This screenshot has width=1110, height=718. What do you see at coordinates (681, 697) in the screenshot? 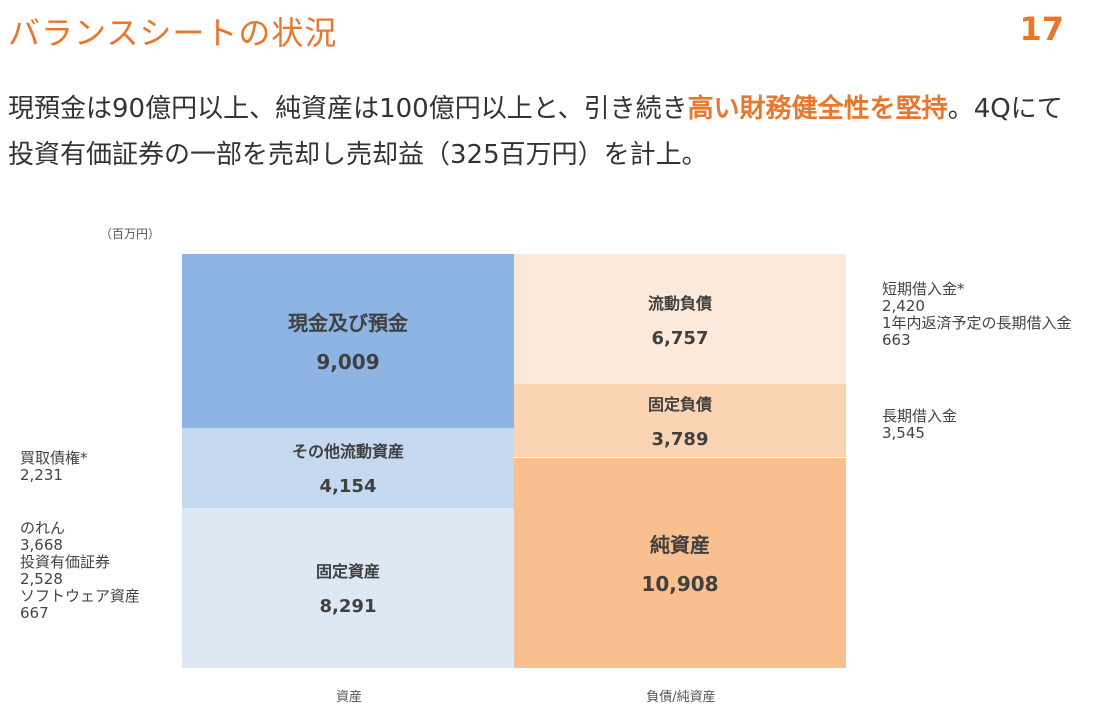
I see `x-label-liabilities-equity: 負債/純資産` at bounding box center [681, 697].